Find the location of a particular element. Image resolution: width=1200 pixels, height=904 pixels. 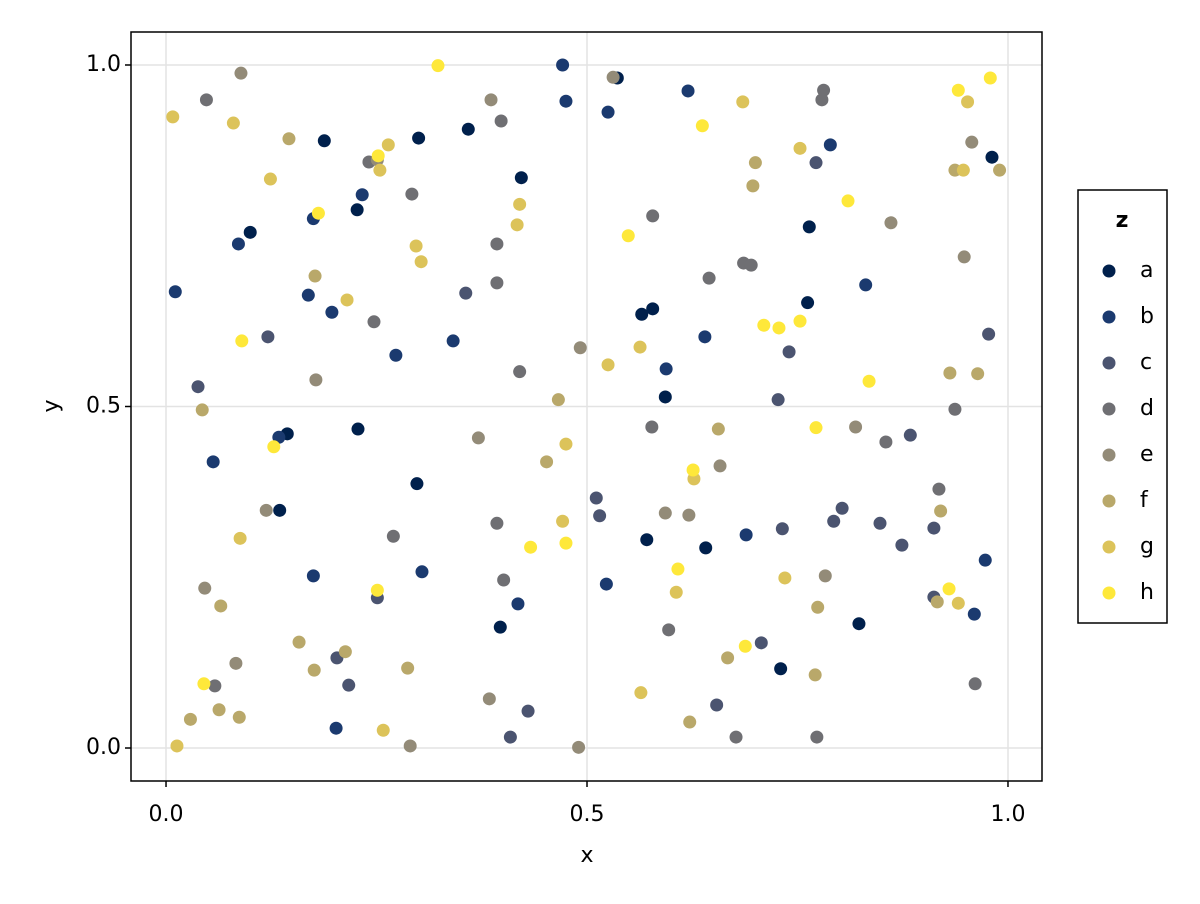

legend-label: c is located at coordinates (1146, 362).